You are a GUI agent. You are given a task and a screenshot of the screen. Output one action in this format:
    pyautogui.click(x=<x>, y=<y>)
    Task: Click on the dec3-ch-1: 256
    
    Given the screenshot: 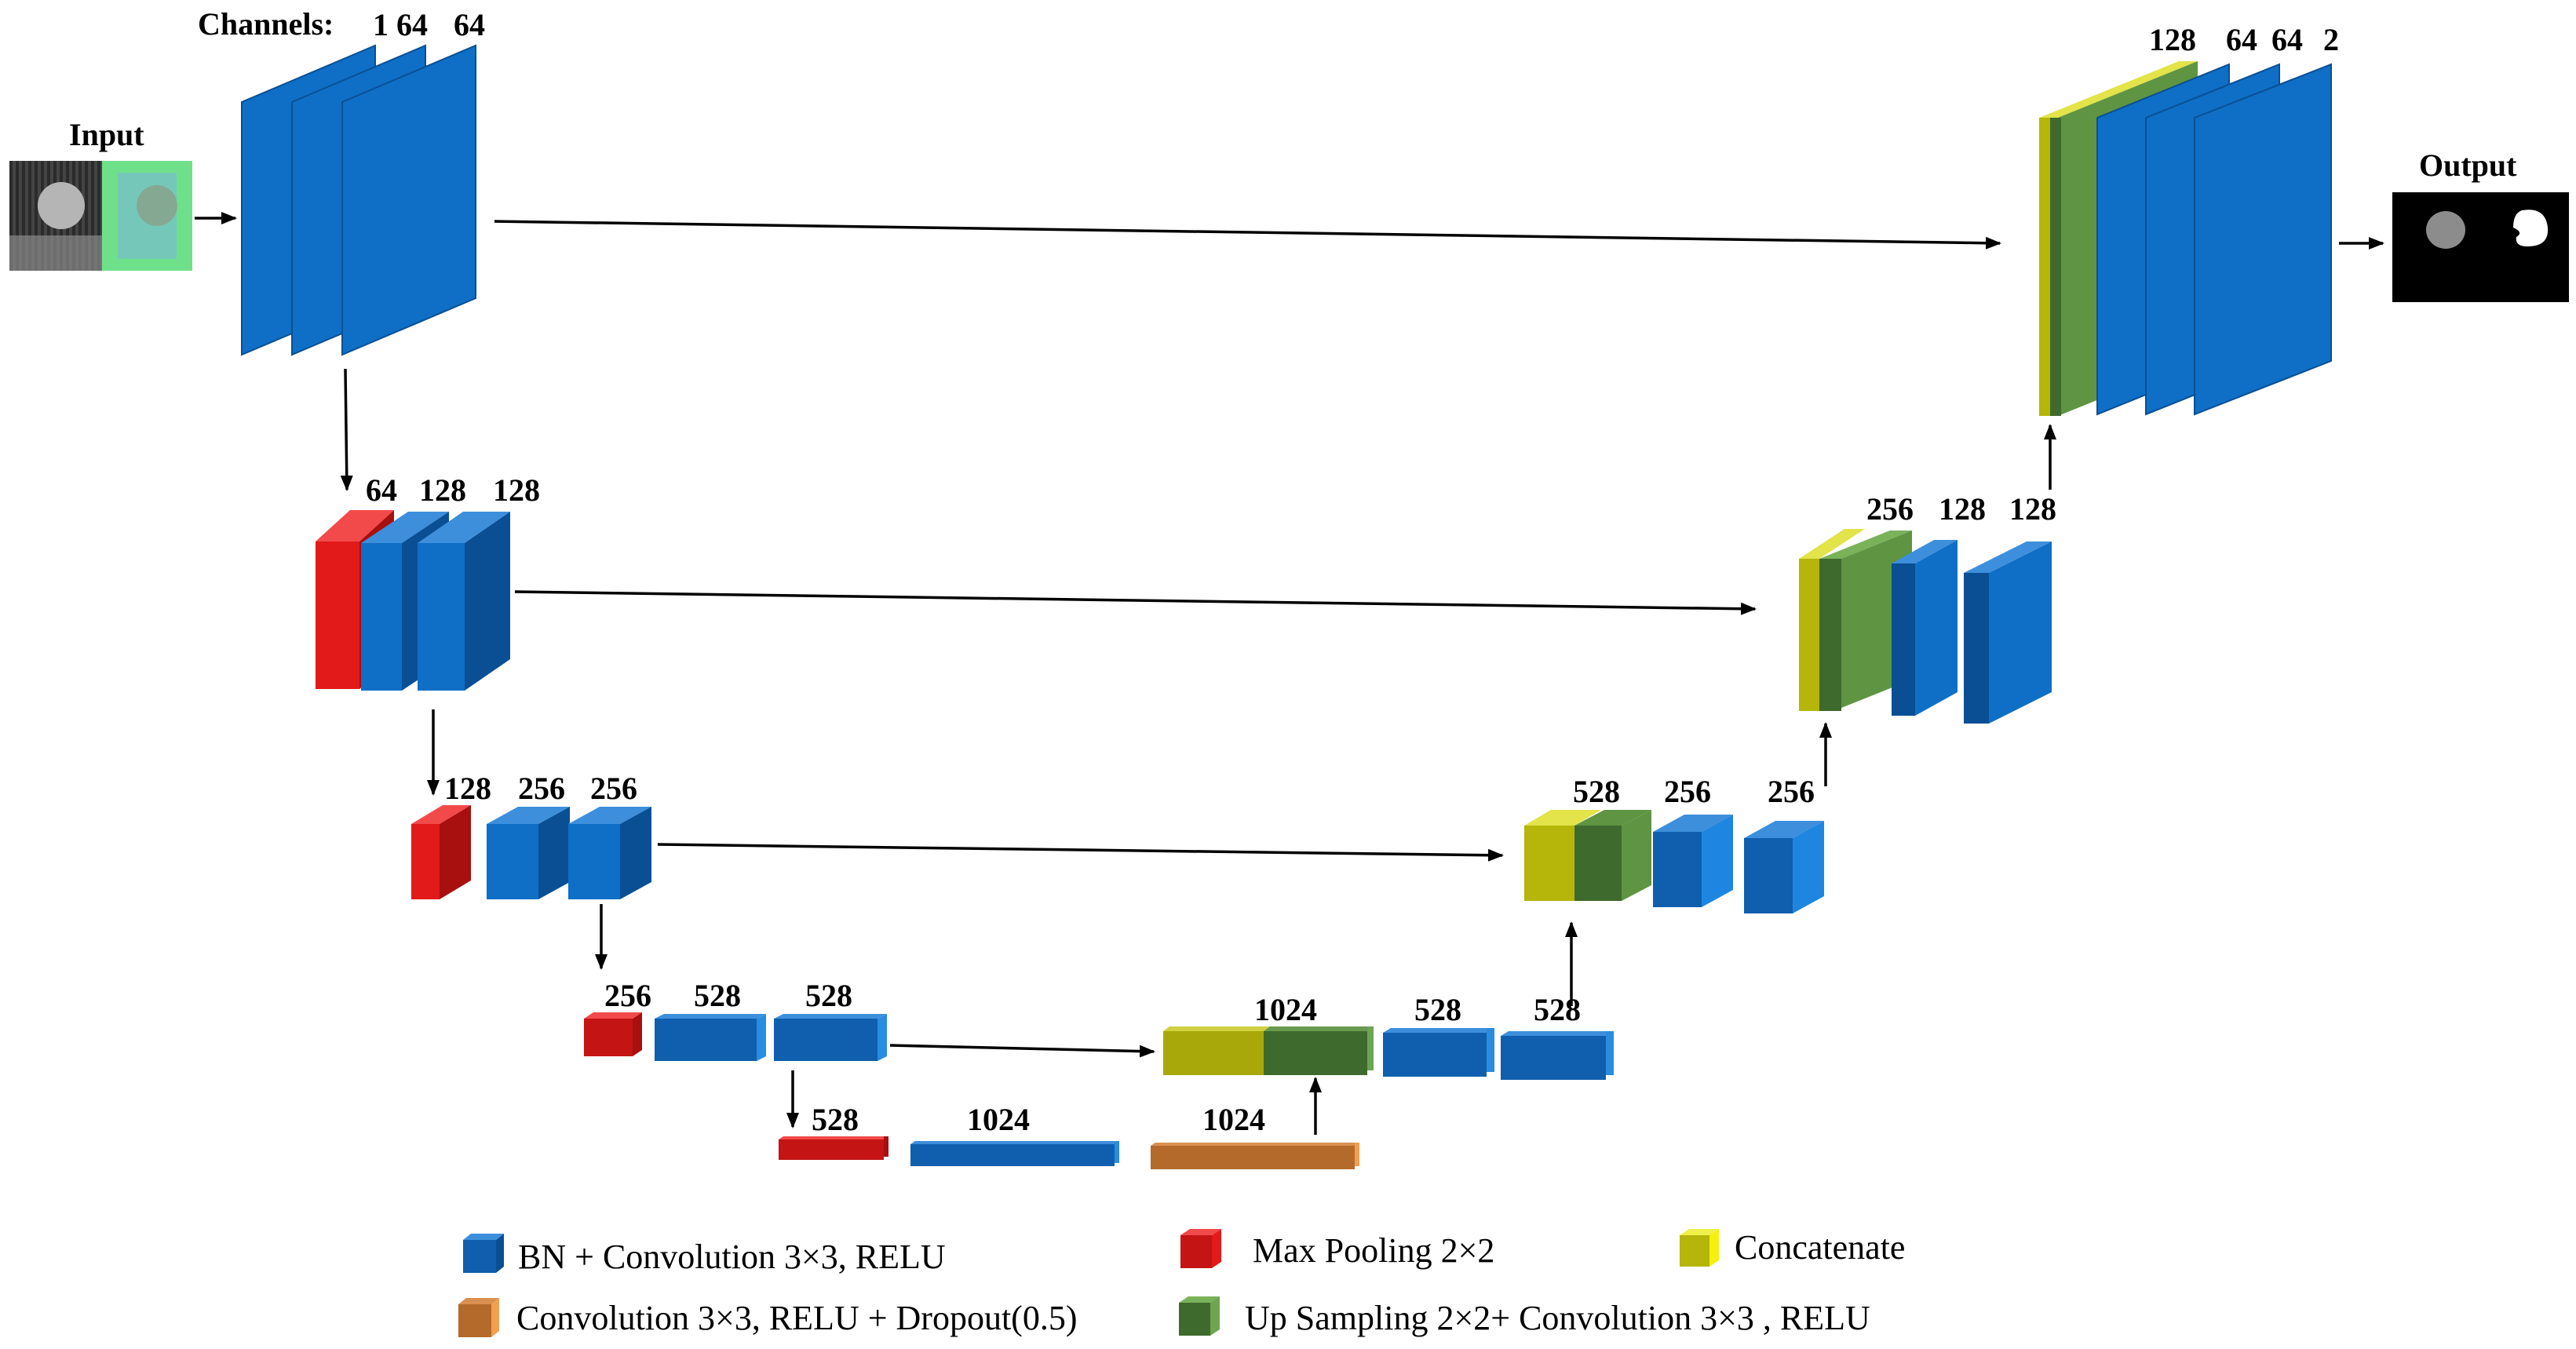 What is the action you would take?
    pyautogui.click(x=1687, y=791)
    